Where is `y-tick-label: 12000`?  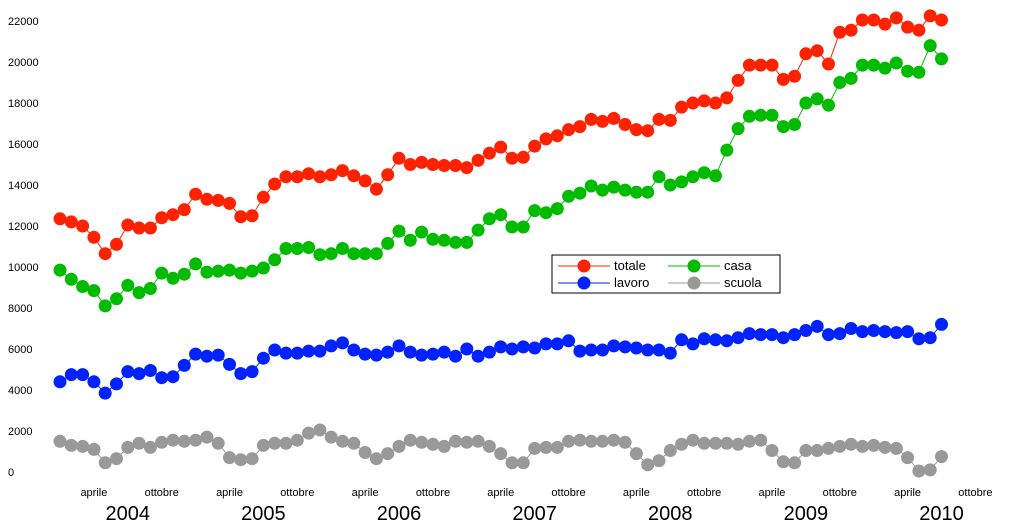
y-tick-label: 12000 is located at coordinates (23, 227).